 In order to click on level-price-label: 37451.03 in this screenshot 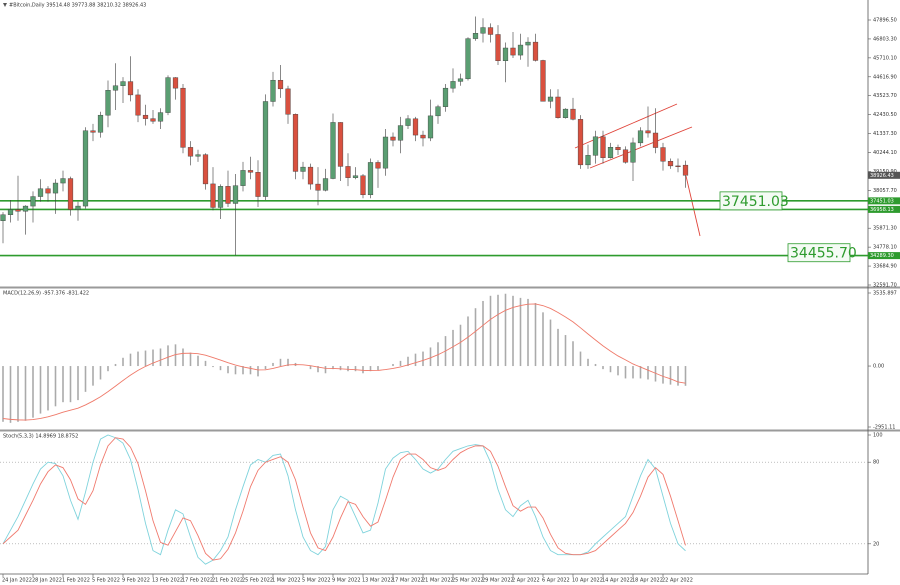, I will do `click(882, 201)`.